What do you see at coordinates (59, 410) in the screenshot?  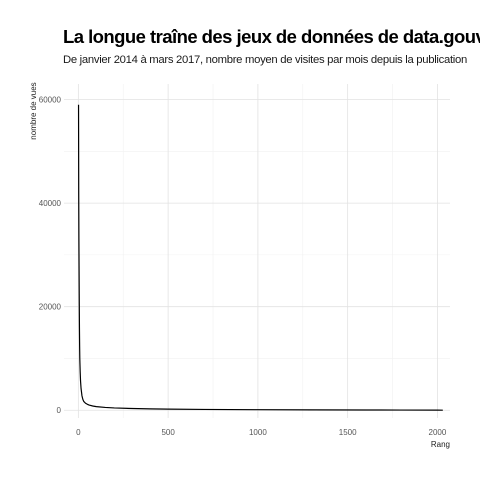 I see `y-tick-label: 0` at bounding box center [59, 410].